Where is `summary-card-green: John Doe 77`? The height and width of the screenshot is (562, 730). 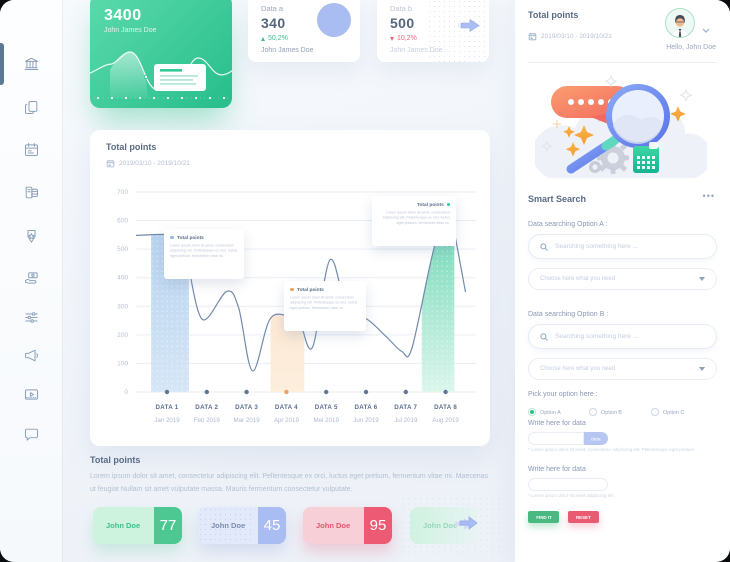 summary-card-green: John Doe 77 is located at coordinates (137, 525).